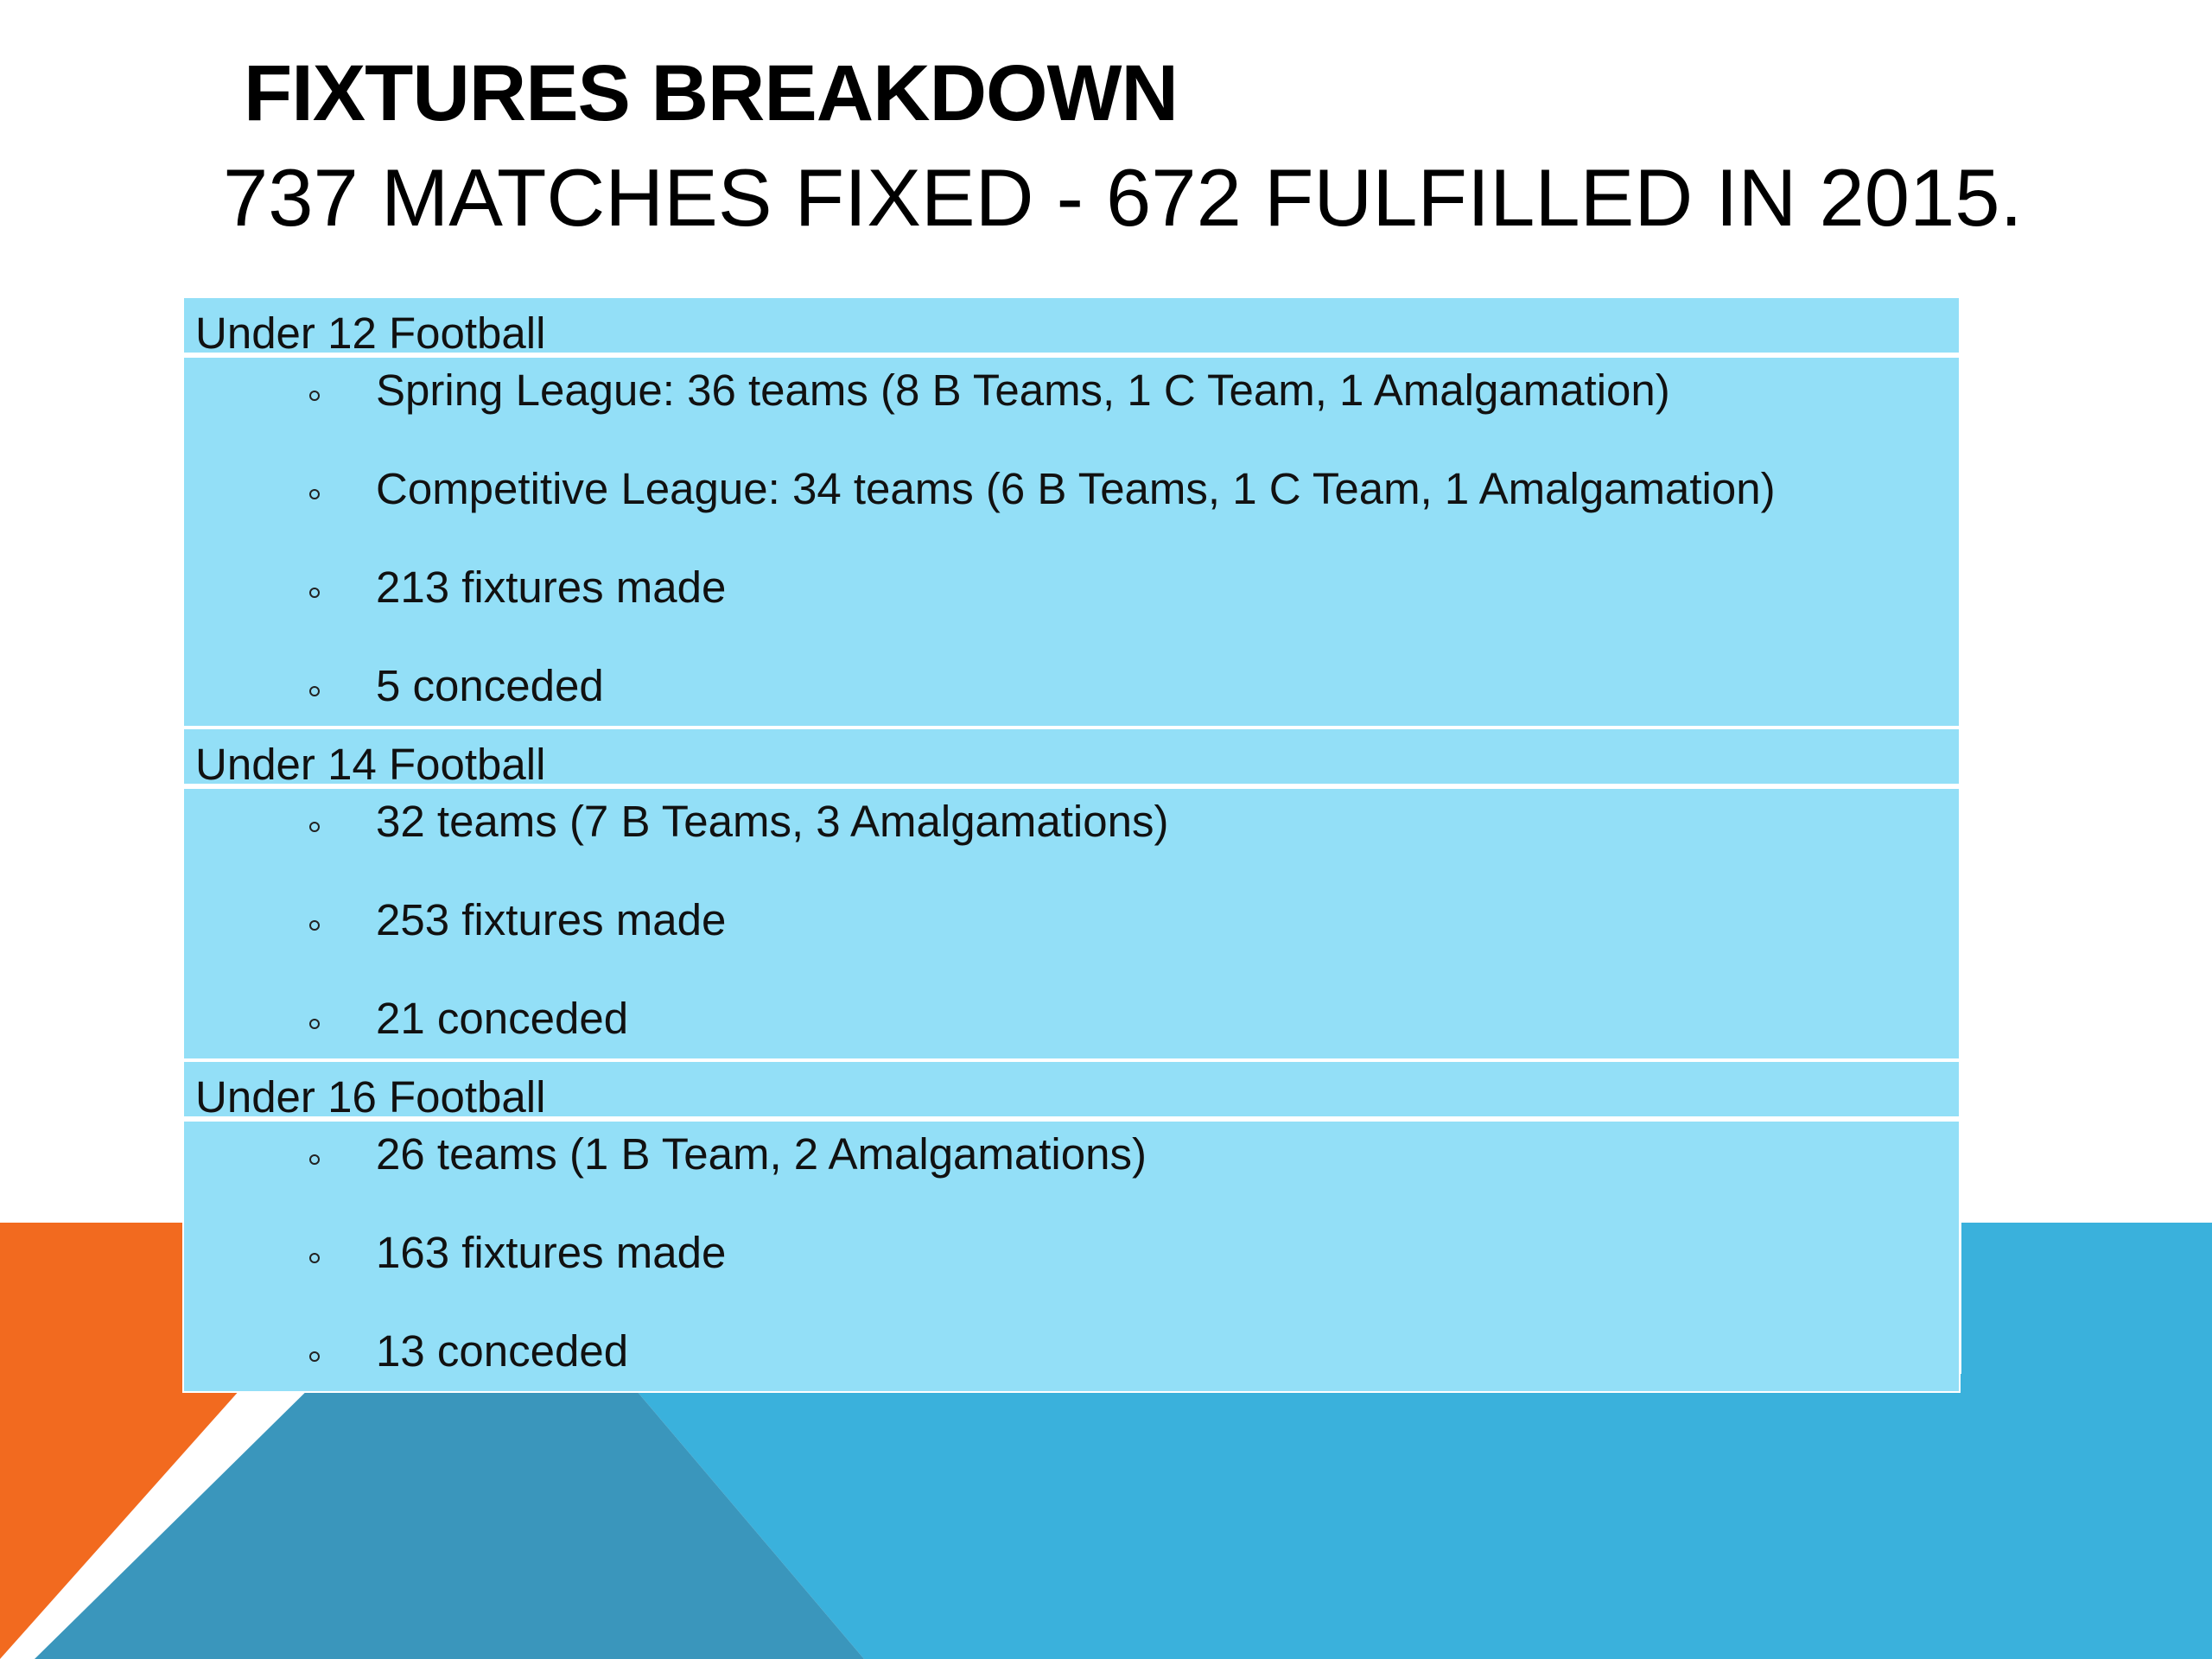 The image size is (2212, 1659). I want to click on section-header-under-14: Under 14 Football, so click(1071, 759).